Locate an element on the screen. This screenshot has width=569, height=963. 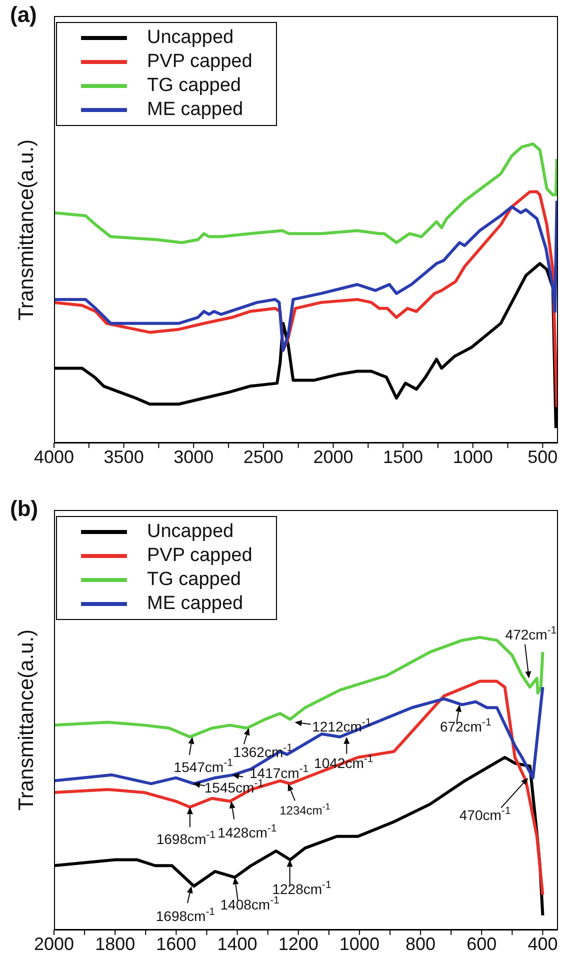
annotation: 1228cm$^{-1}$ is located at coordinates (302, 887).